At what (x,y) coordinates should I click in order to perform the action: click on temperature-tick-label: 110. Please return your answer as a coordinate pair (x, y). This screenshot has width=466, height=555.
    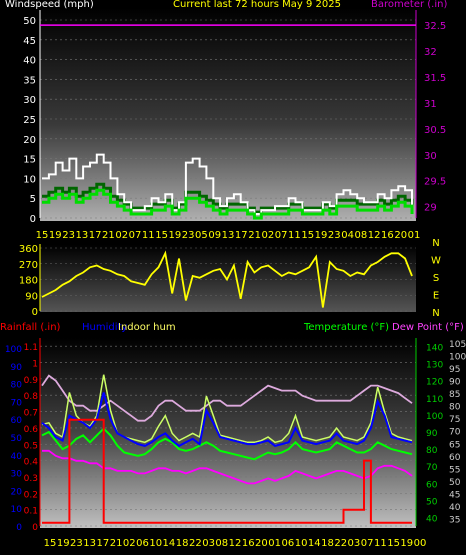
    Looking at the image, I should click on (434, 400).